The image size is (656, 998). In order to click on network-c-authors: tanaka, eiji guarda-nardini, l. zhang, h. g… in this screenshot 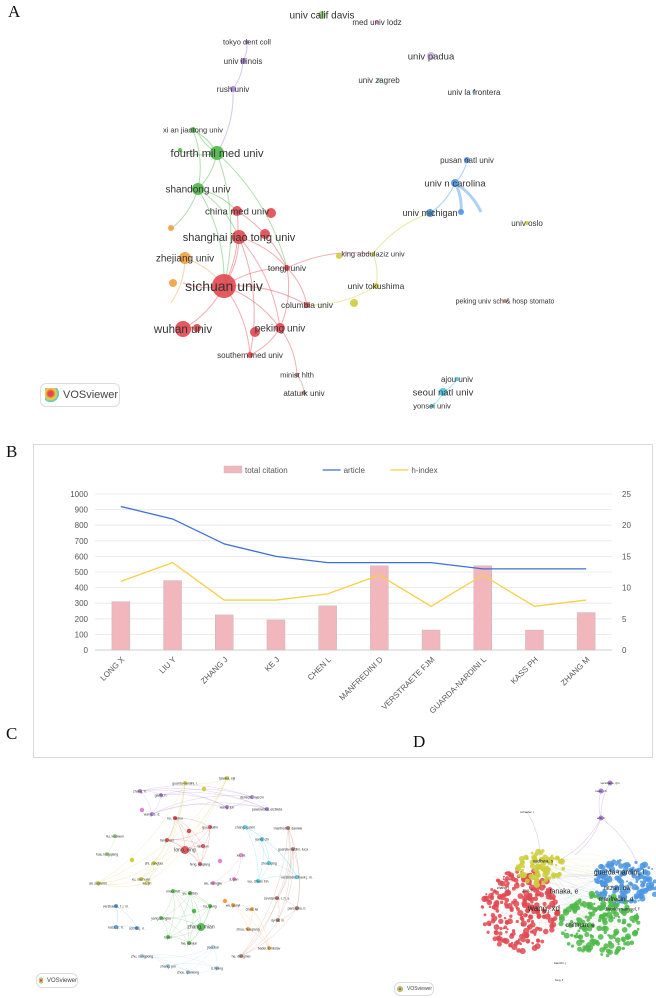, I will do `click(201, 875)`.